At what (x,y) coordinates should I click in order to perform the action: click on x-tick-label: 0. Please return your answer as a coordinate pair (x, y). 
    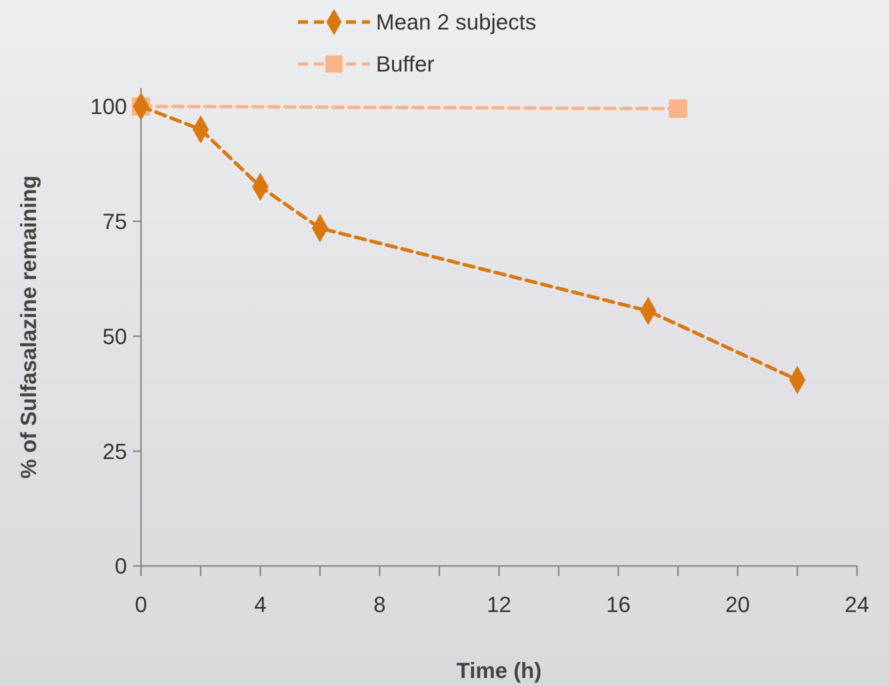
    Looking at the image, I should click on (141, 604).